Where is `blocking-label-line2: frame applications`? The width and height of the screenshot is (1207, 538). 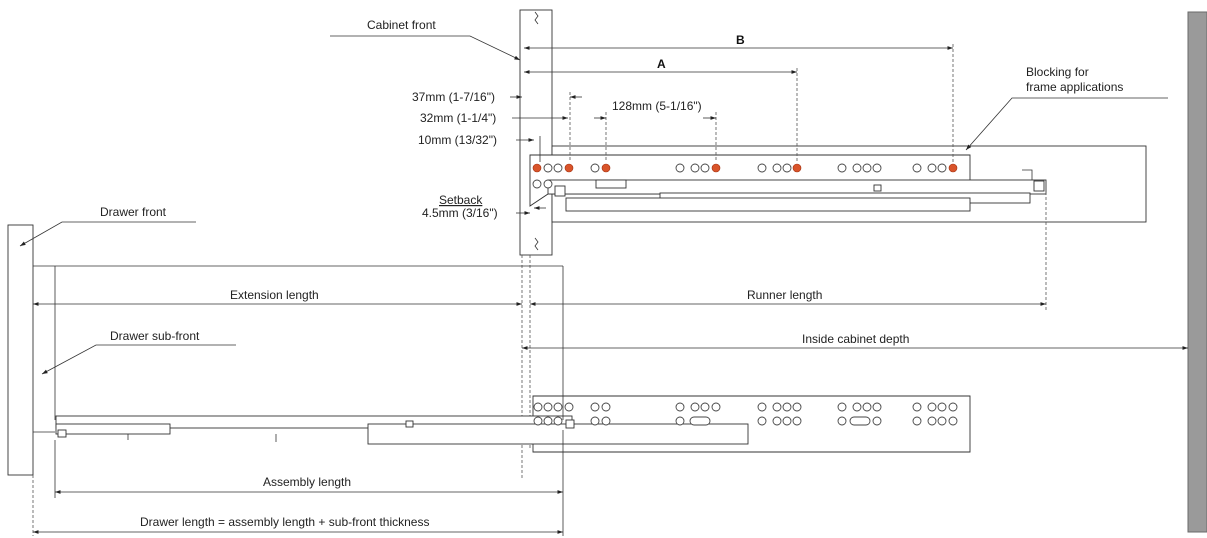 blocking-label-line2: frame applications is located at coordinates (1074, 87).